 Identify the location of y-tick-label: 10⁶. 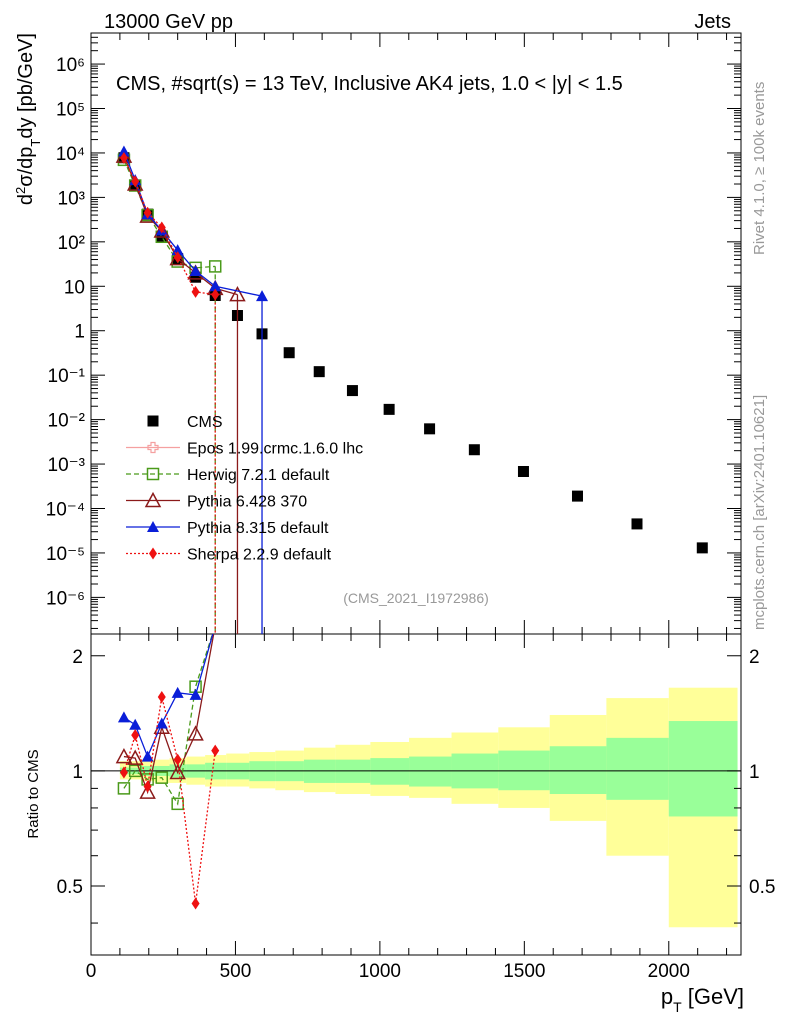
(70, 65).